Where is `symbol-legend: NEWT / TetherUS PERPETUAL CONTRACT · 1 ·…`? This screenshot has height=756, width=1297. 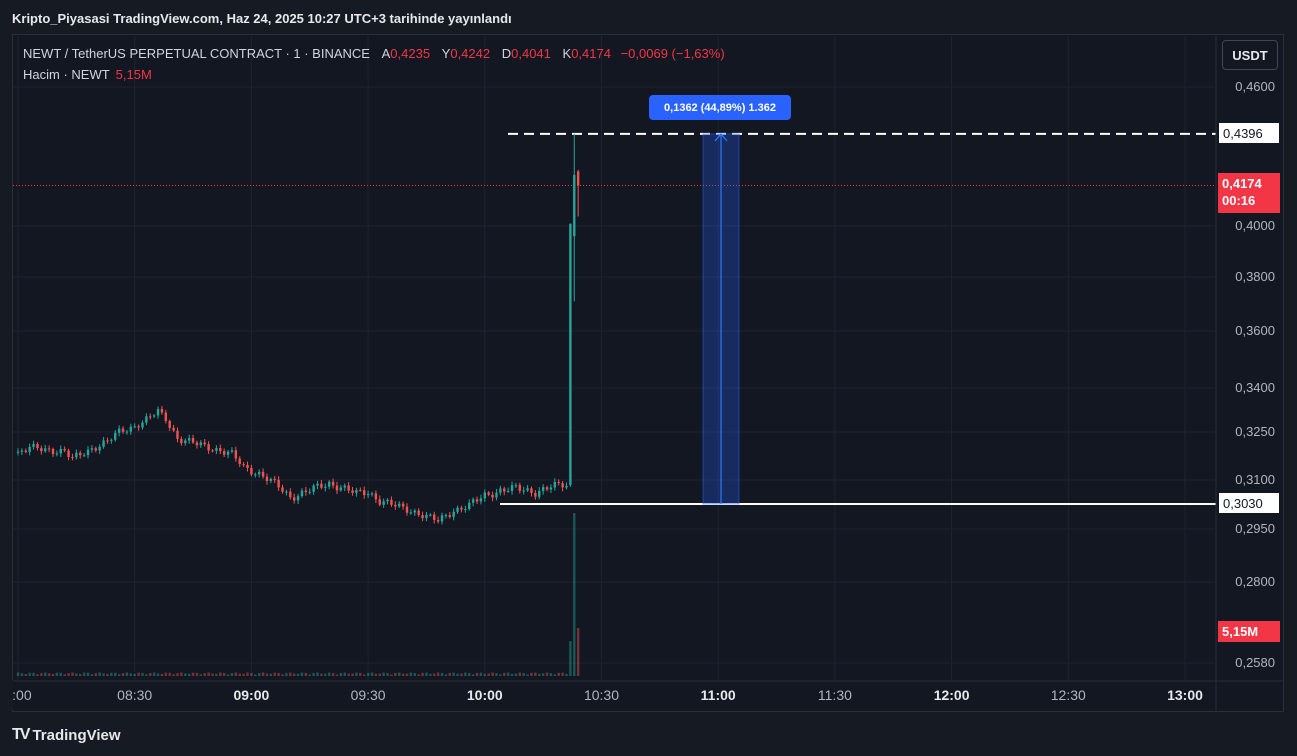 symbol-legend: NEWT / TetherUS PERPETUAL CONTRACT · 1 ·… is located at coordinates (374, 53).